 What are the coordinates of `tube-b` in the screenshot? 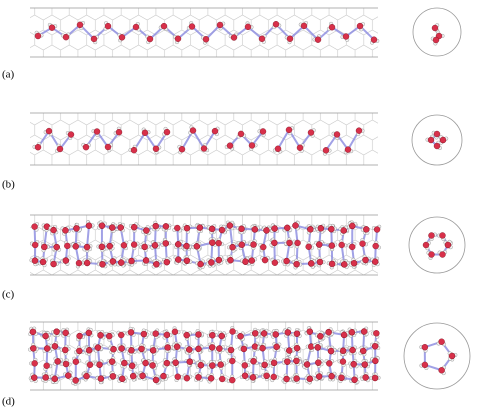 It's located at (204, 139).